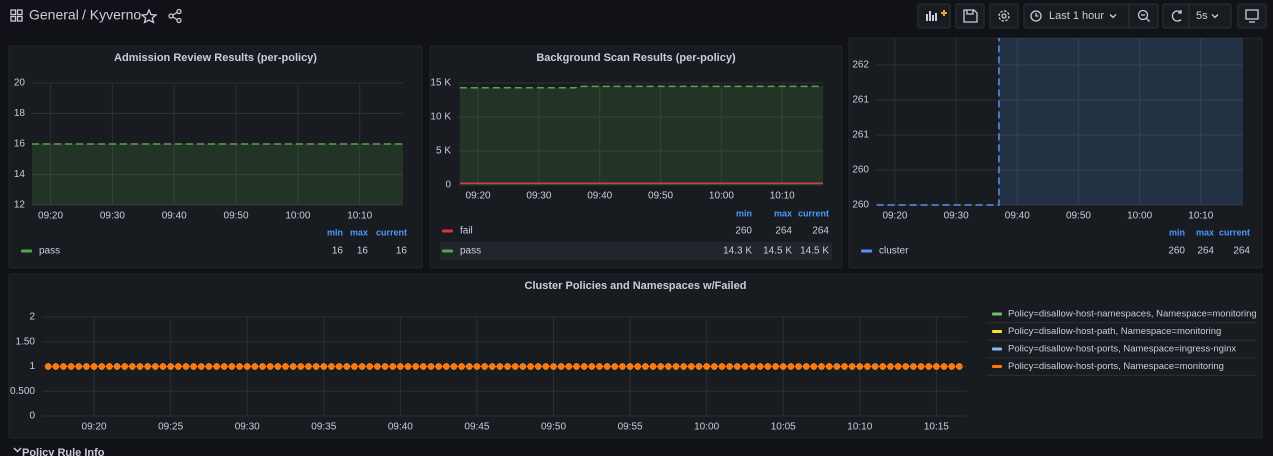  I want to click on add-panel-plus, so click(944, 13).